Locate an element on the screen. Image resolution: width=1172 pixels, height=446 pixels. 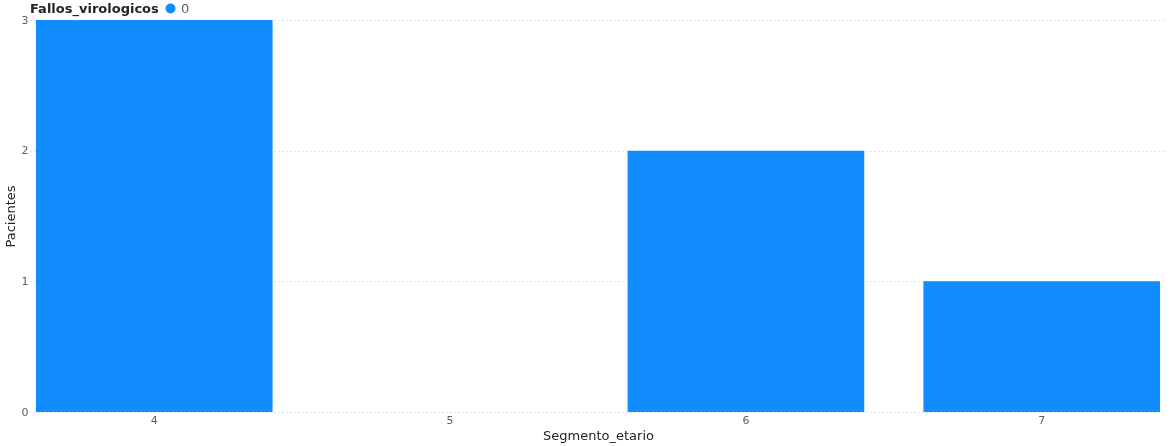
y-tick-label: 0 is located at coordinates (25, 412).